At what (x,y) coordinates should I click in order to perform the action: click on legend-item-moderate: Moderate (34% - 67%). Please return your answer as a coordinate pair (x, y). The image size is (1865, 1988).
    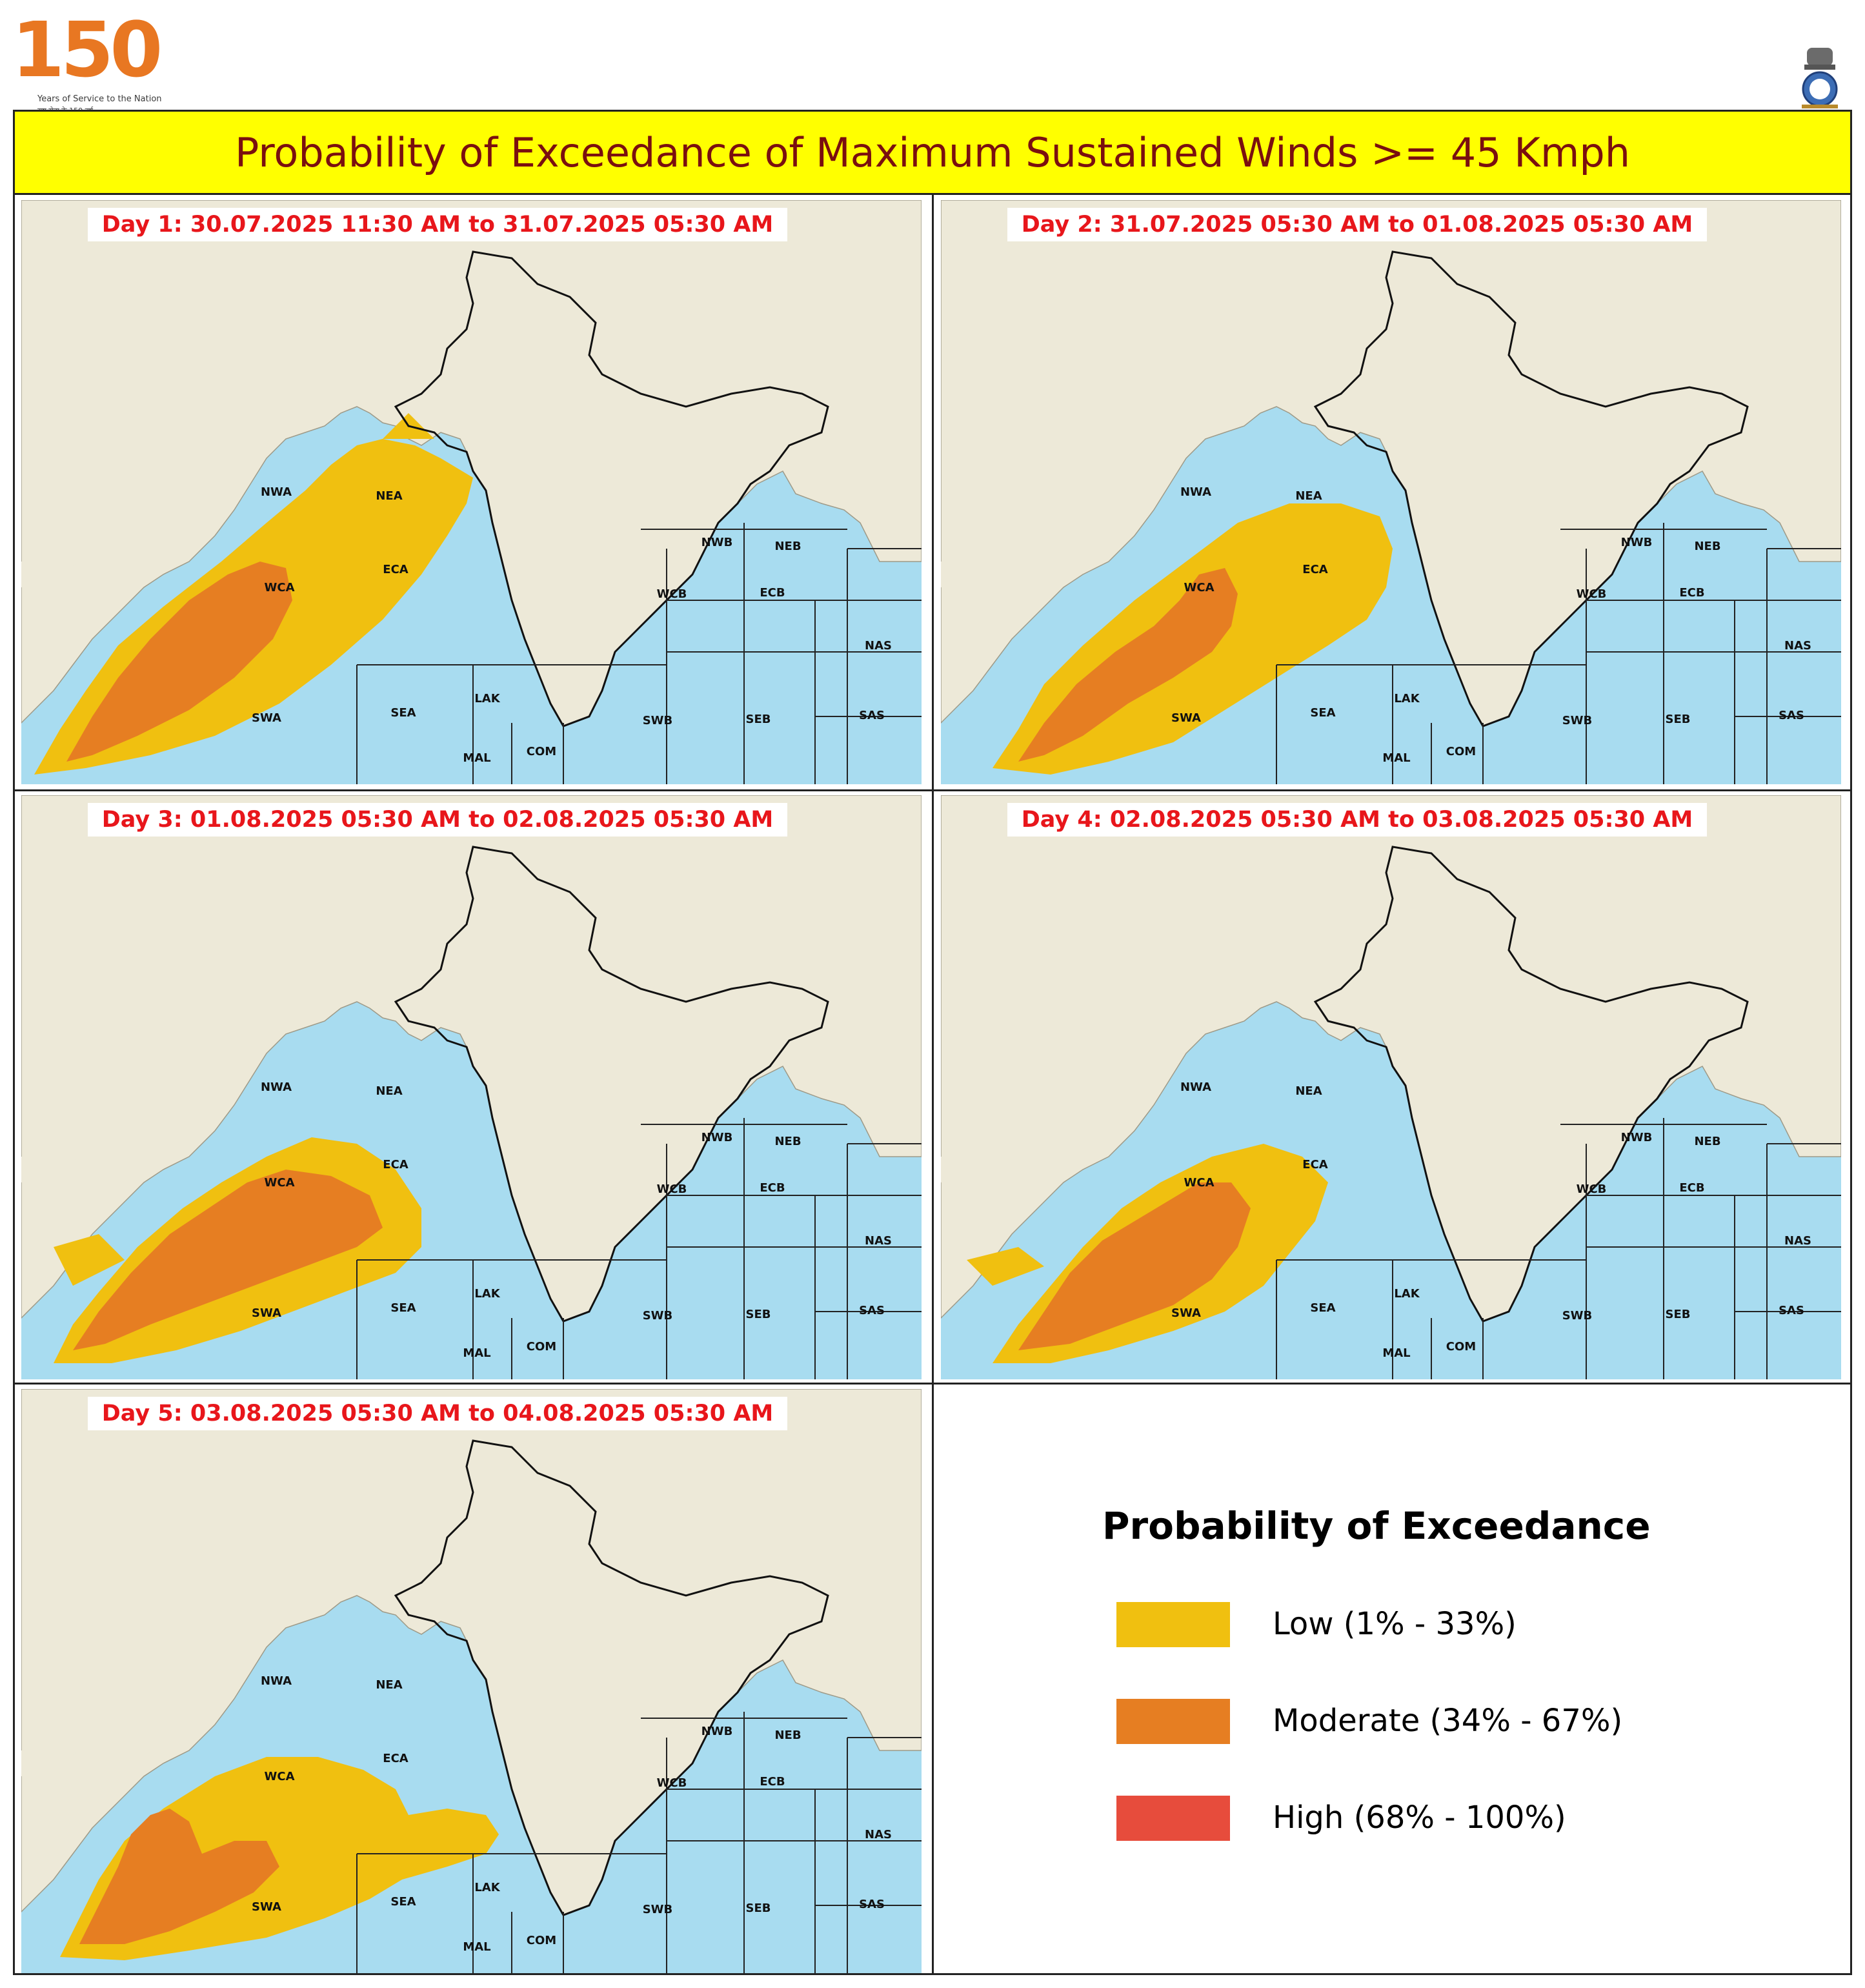
    Looking at the image, I should click on (1406, 1721).